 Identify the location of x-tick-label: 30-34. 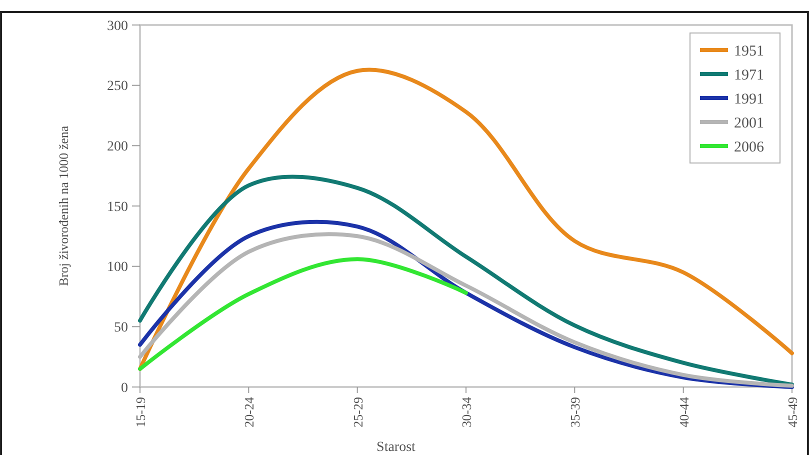
(466, 412).